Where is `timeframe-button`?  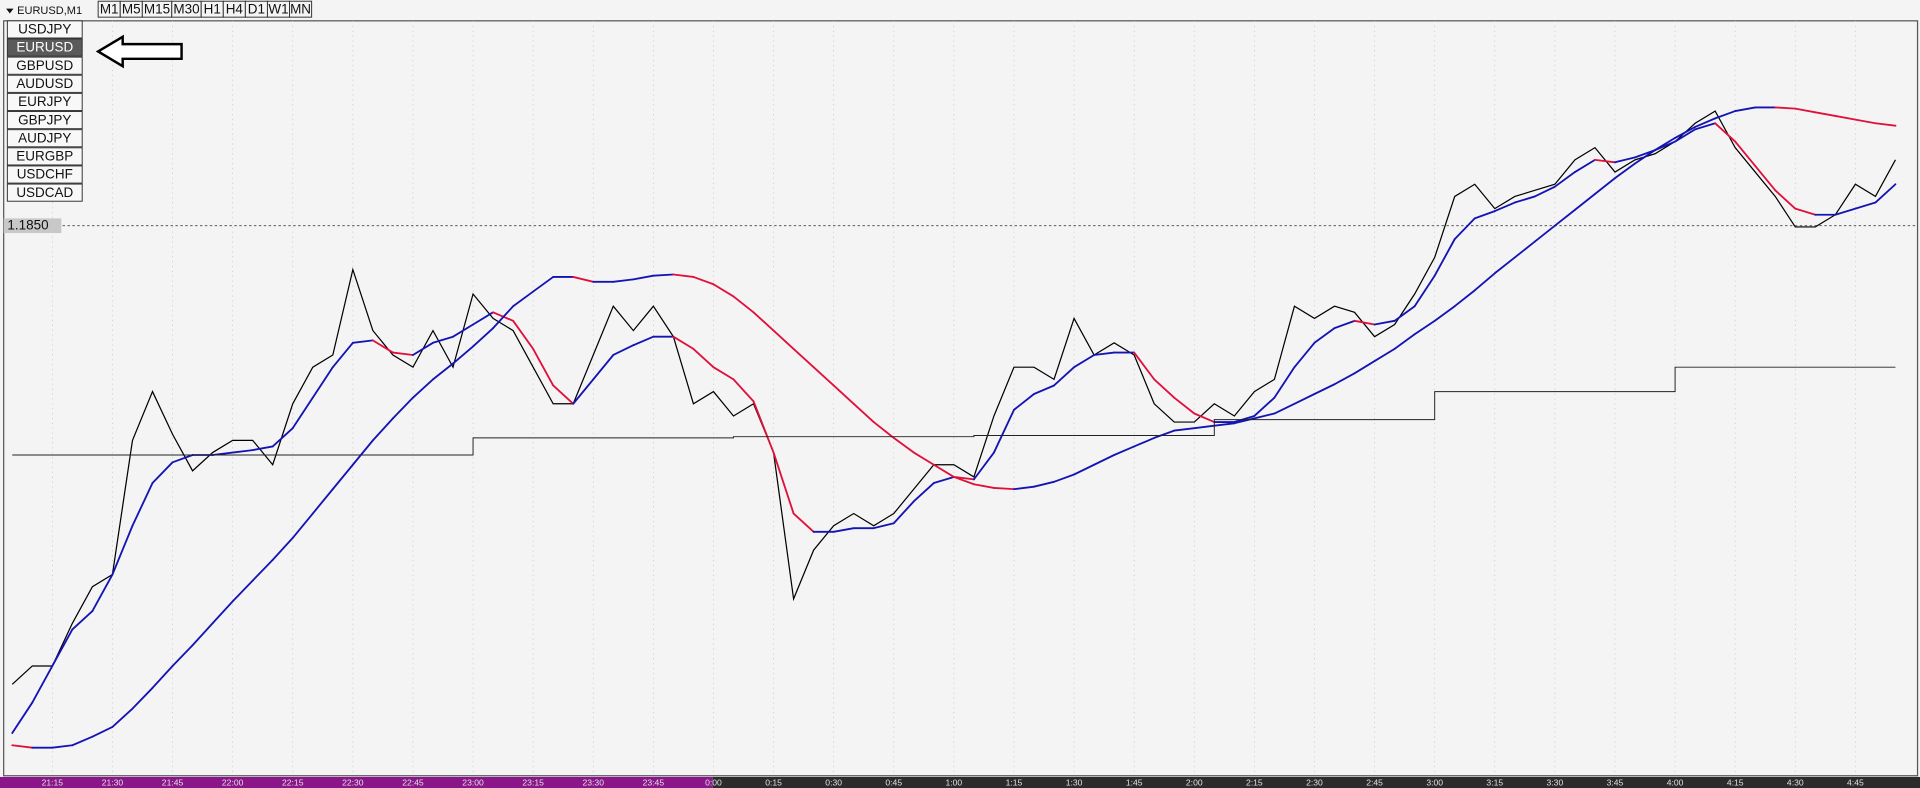 timeframe-button is located at coordinates (301, 9).